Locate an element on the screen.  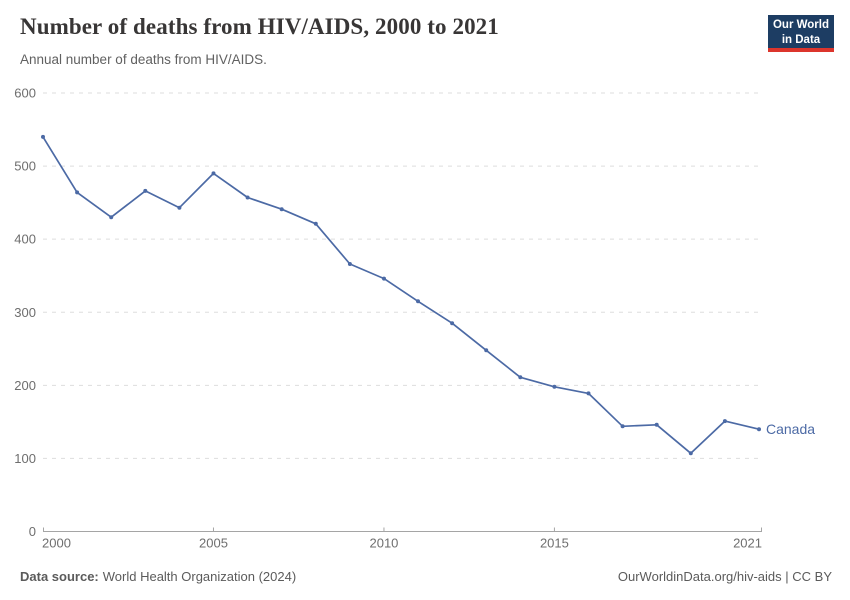
y-tick-label: 200 is located at coordinates (25, 385).